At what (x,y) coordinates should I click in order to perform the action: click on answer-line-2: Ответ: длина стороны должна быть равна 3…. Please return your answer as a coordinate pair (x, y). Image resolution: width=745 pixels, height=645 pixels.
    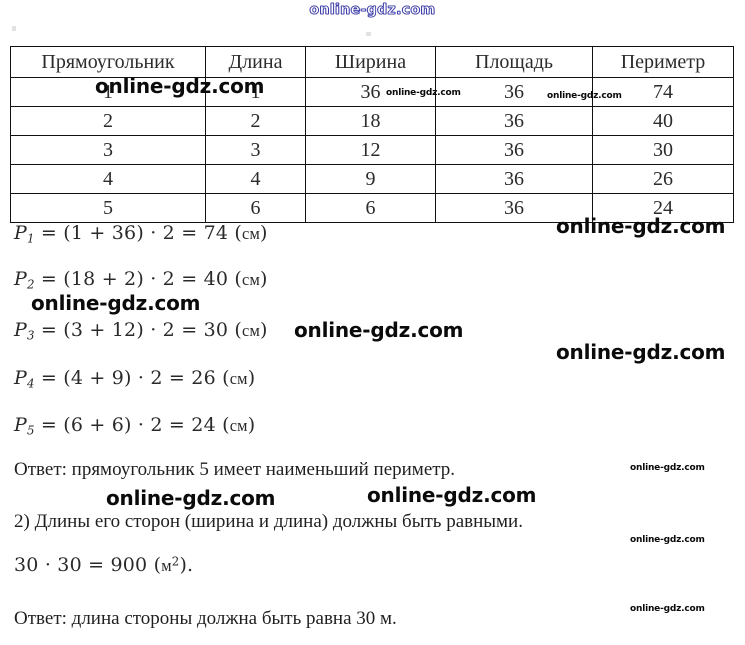
    Looking at the image, I should click on (205, 618).